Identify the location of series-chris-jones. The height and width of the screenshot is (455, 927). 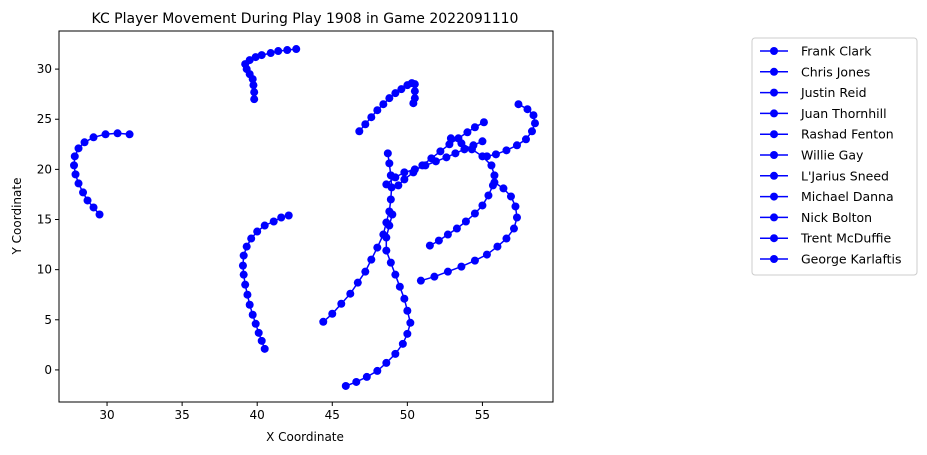
(271, 74).